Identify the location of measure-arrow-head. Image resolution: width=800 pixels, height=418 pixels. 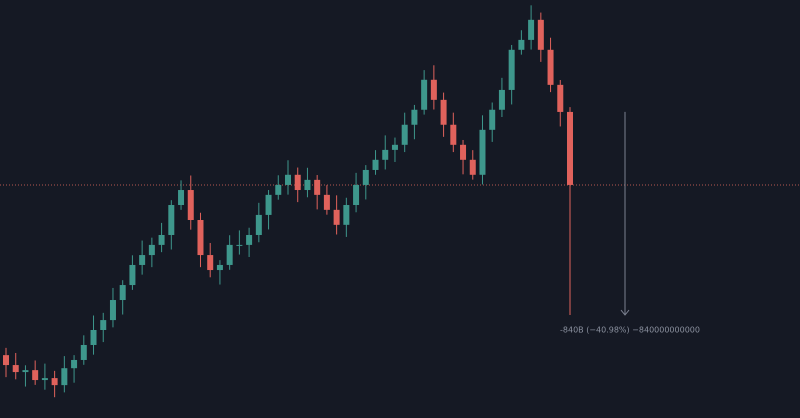
(625, 312).